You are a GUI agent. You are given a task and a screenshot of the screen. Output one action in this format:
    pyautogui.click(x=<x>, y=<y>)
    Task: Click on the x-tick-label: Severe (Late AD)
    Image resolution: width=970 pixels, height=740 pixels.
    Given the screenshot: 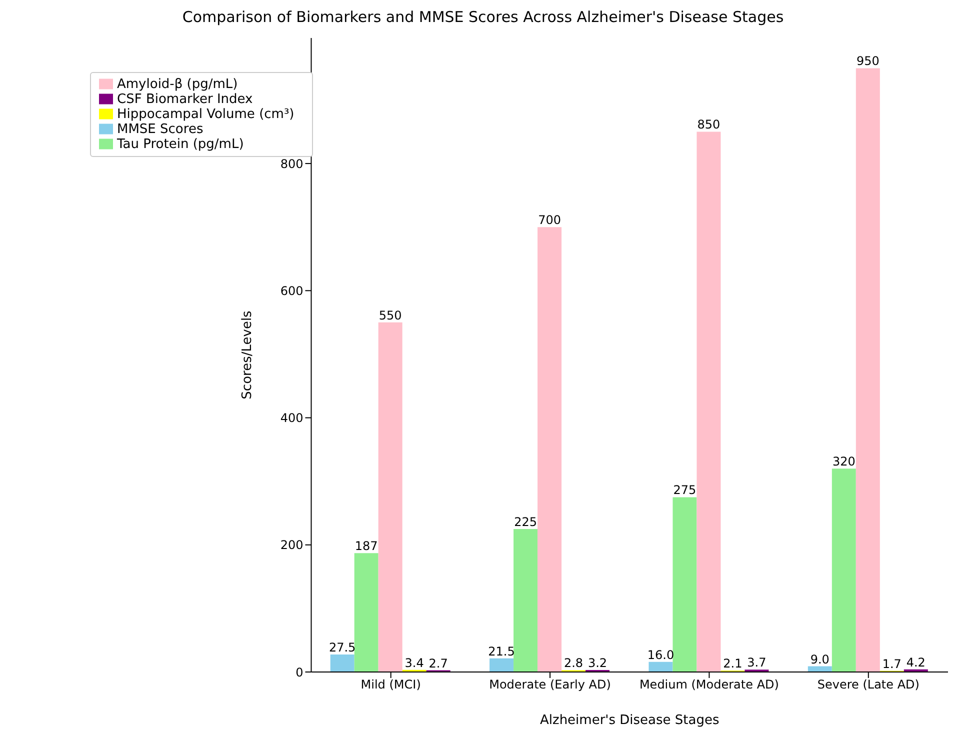 What is the action you would take?
    pyautogui.click(x=868, y=685)
    